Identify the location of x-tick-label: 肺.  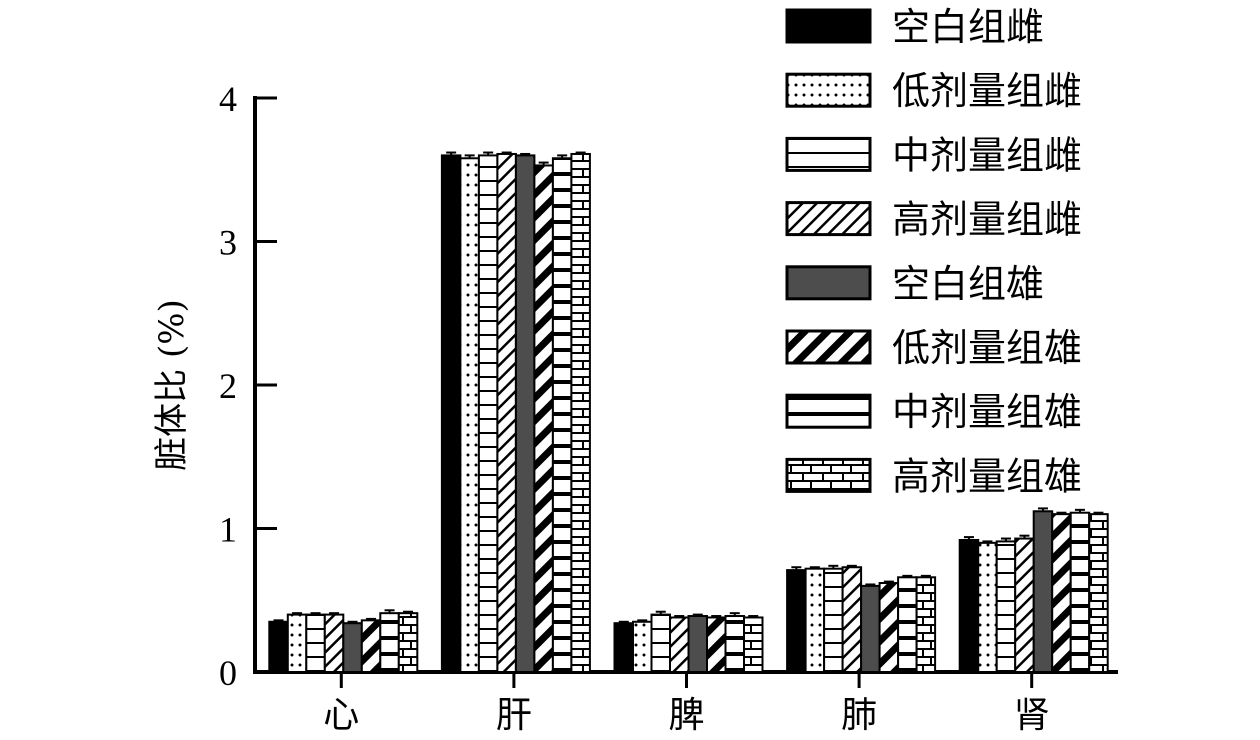
(859, 715).